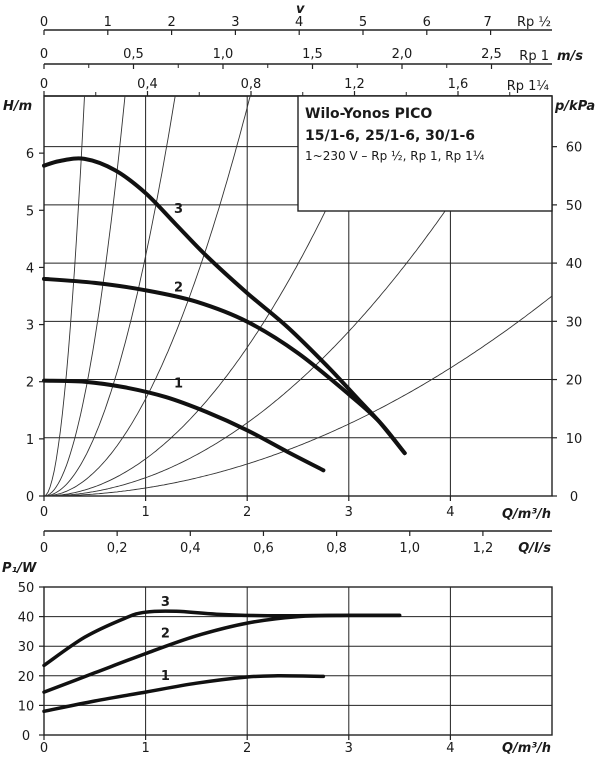  What do you see at coordinates (30, 383) in the screenshot?
I see `head-tick-label: 2` at bounding box center [30, 383].